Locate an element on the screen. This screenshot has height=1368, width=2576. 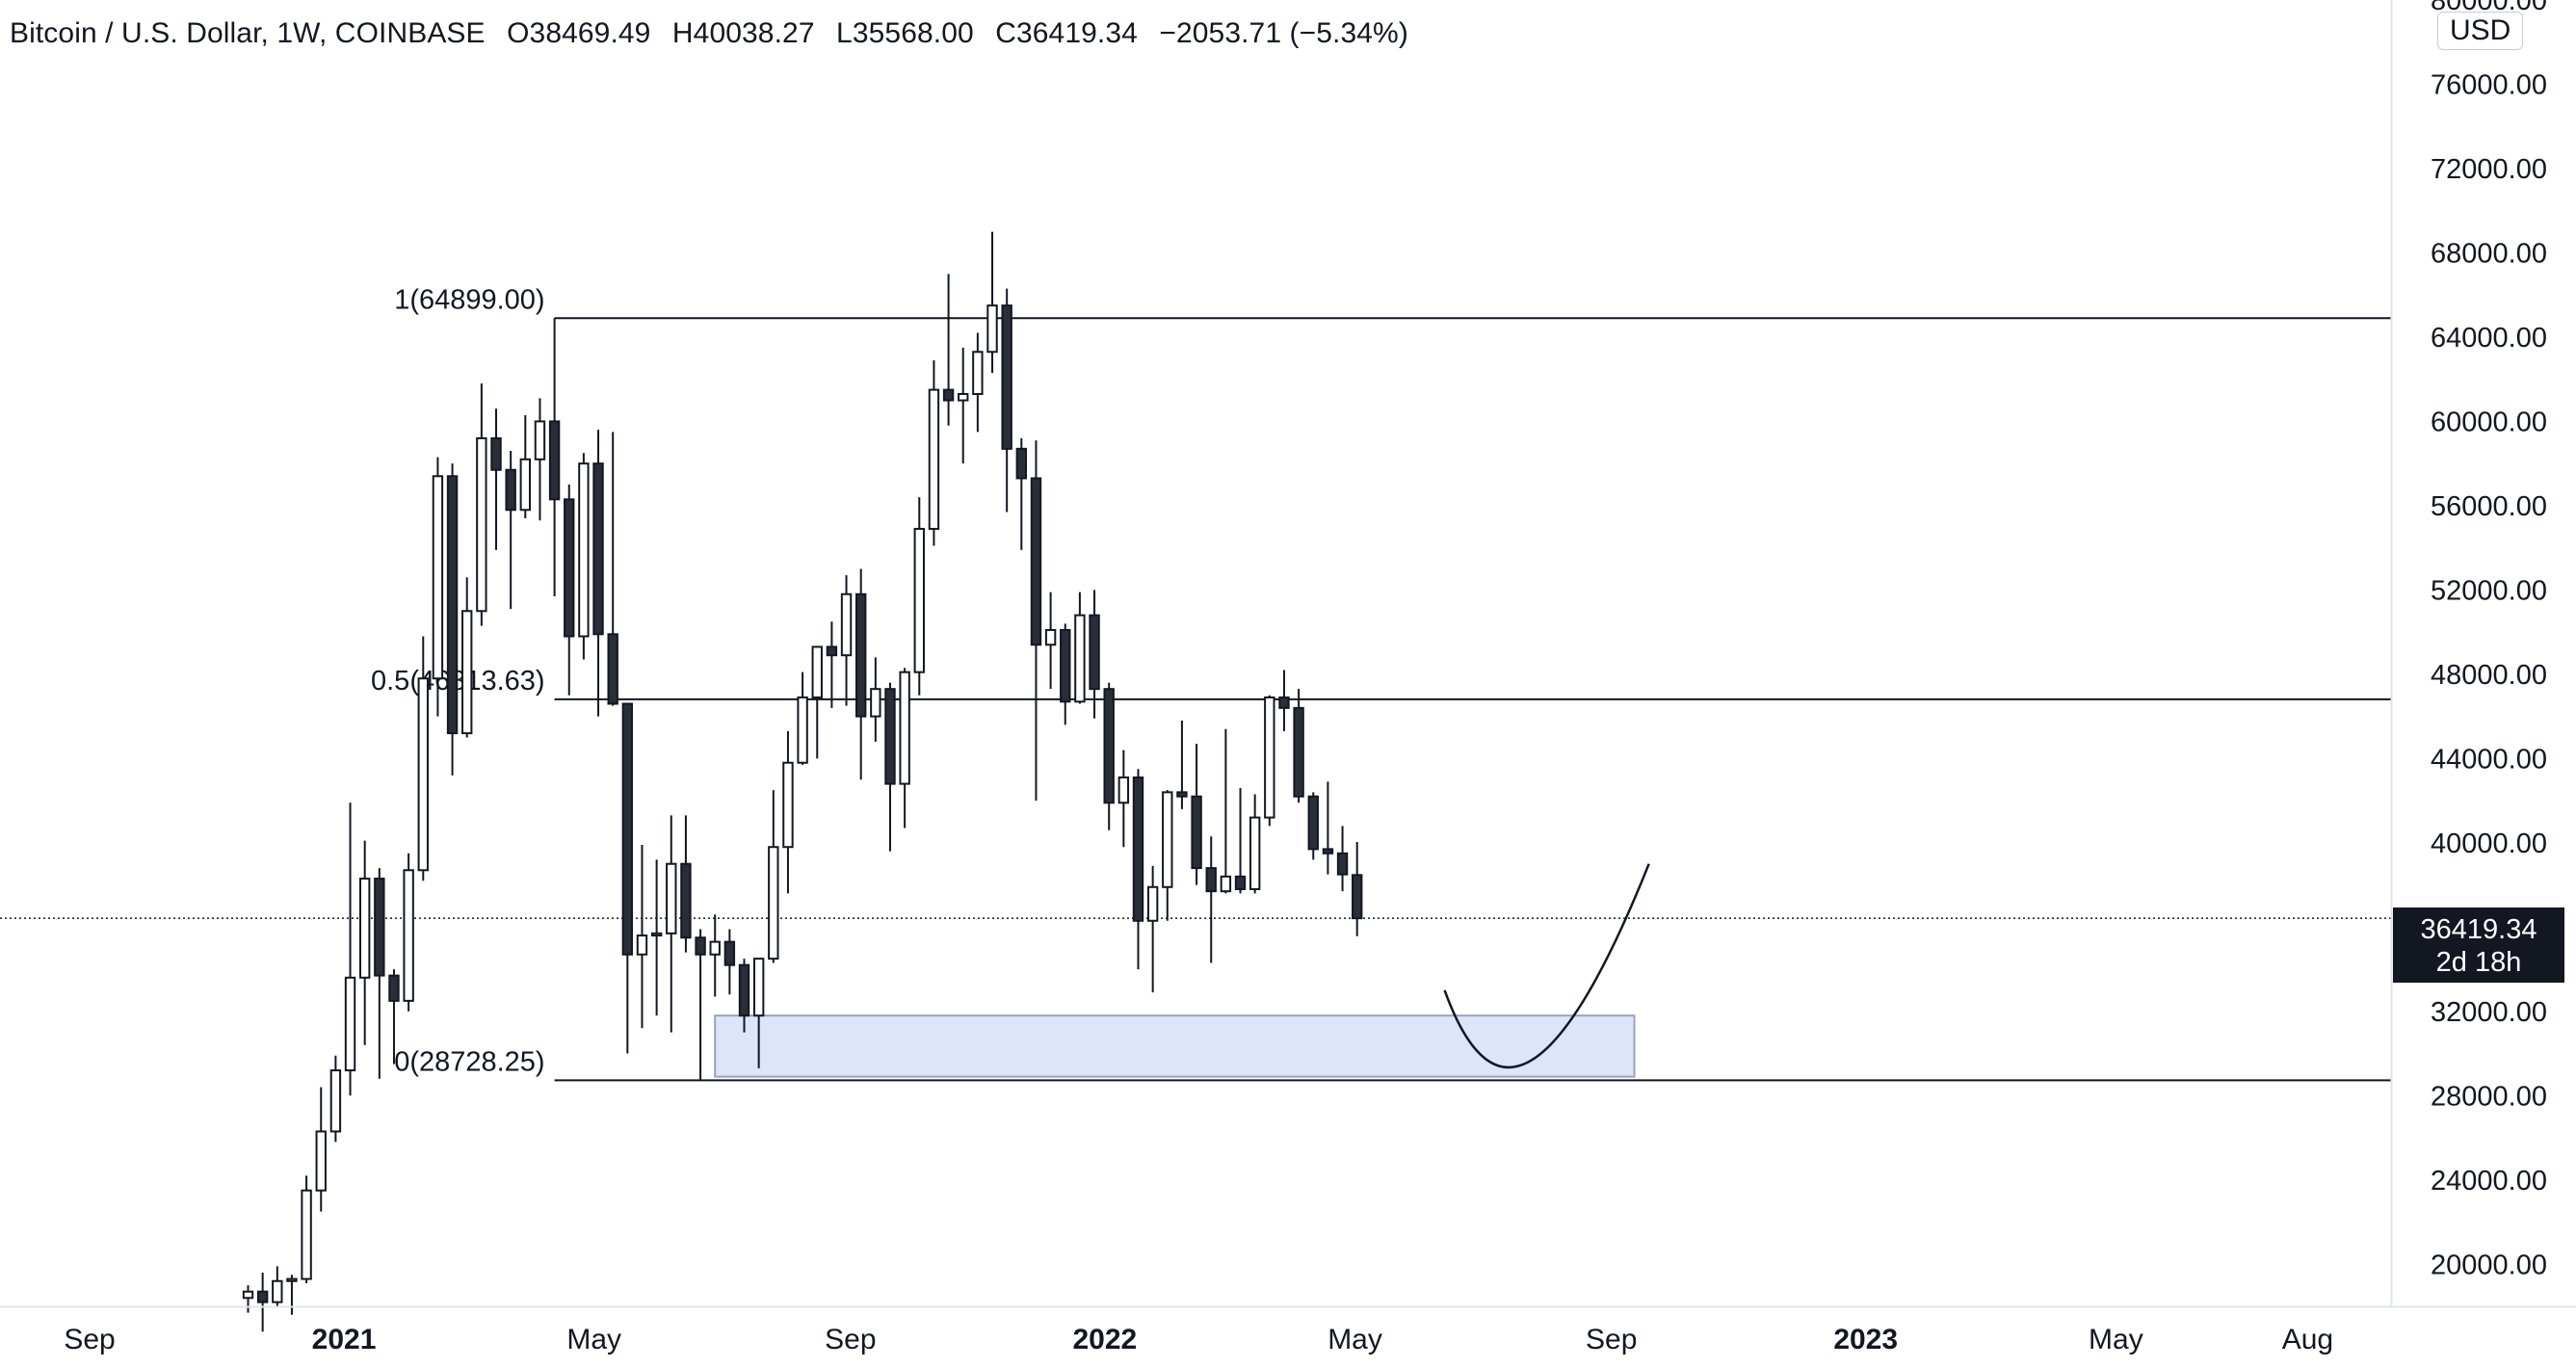
time-axis: Sep 2021 May Sep 2022 May Sep 2023 May Aug is located at coordinates (1198, 1339).